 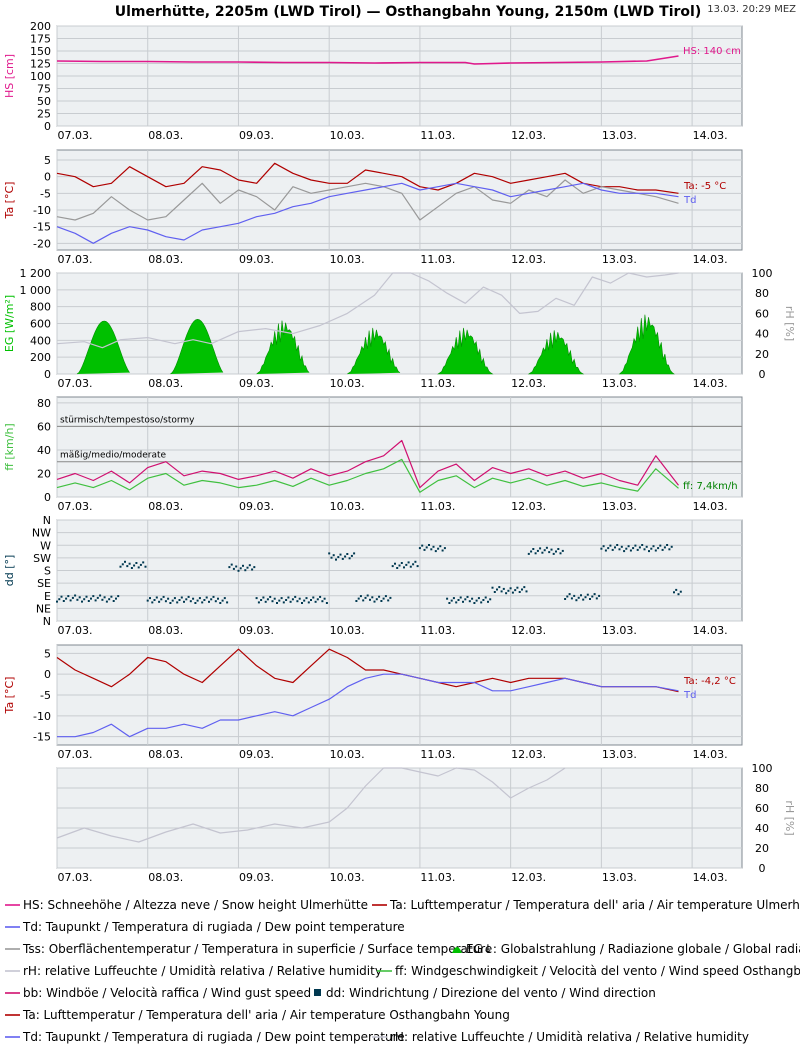 What do you see at coordinates (762, 313) in the screenshot?
I see `y-right-tick-label-eg: 60` at bounding box center [762, 313].